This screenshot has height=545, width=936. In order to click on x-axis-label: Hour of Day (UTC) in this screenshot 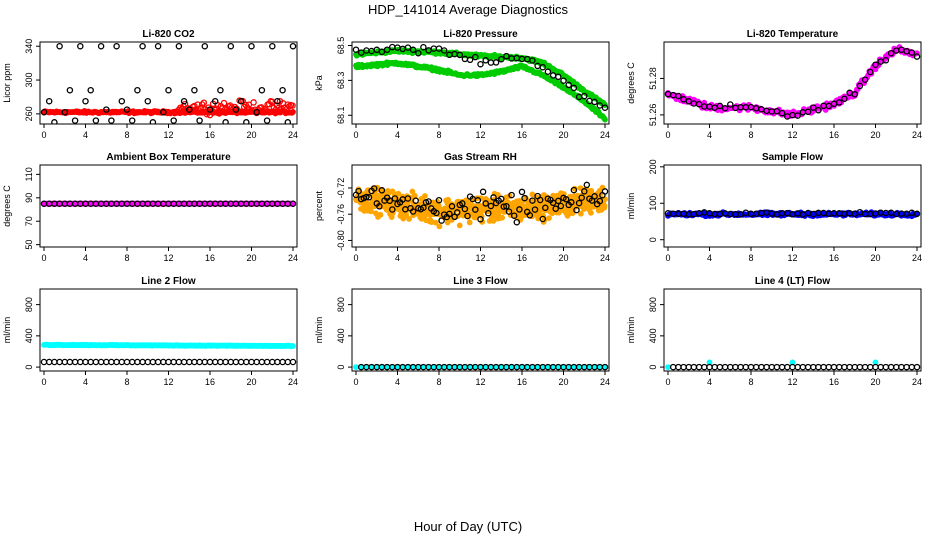, I will do `click(468, 526)`.